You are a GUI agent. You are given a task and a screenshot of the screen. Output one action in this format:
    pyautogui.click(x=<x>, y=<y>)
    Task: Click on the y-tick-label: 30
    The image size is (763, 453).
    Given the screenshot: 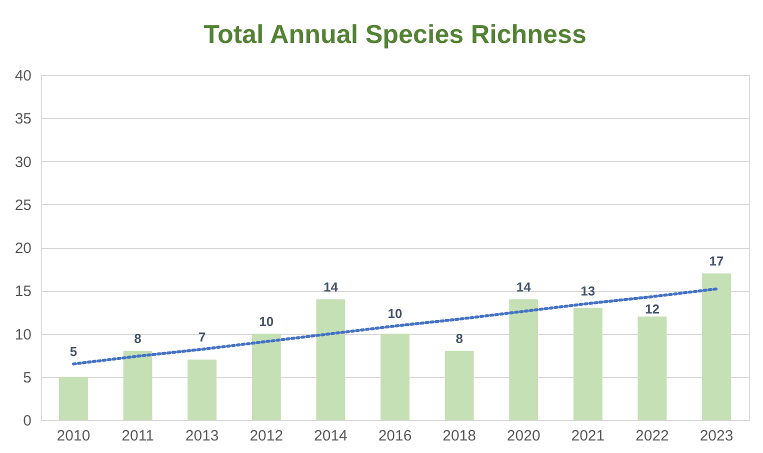 What is the action you would take?
    pyautogui.click(x=23, y=162)
    